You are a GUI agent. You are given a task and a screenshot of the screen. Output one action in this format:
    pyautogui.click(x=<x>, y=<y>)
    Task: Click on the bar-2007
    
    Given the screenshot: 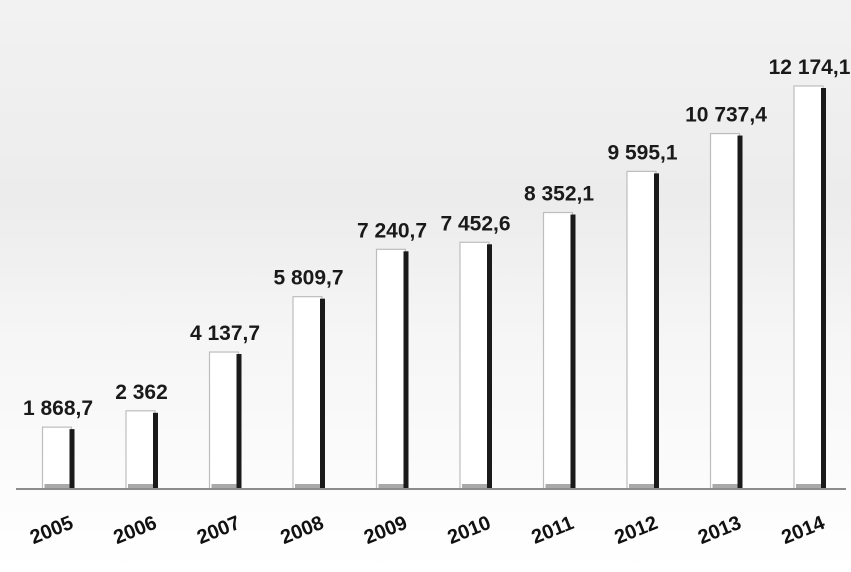 What is the action you would take?
    pyautogui.click(x=225, y=420)
    